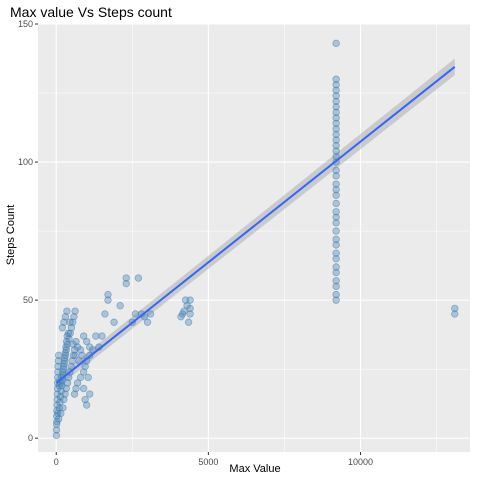 The height and width of the screenshot is (480, 480). What do you see at coordinates (208, 462) in the screenshot?
I see `x-tick-label: 5000` at bounding box center [208, 462].